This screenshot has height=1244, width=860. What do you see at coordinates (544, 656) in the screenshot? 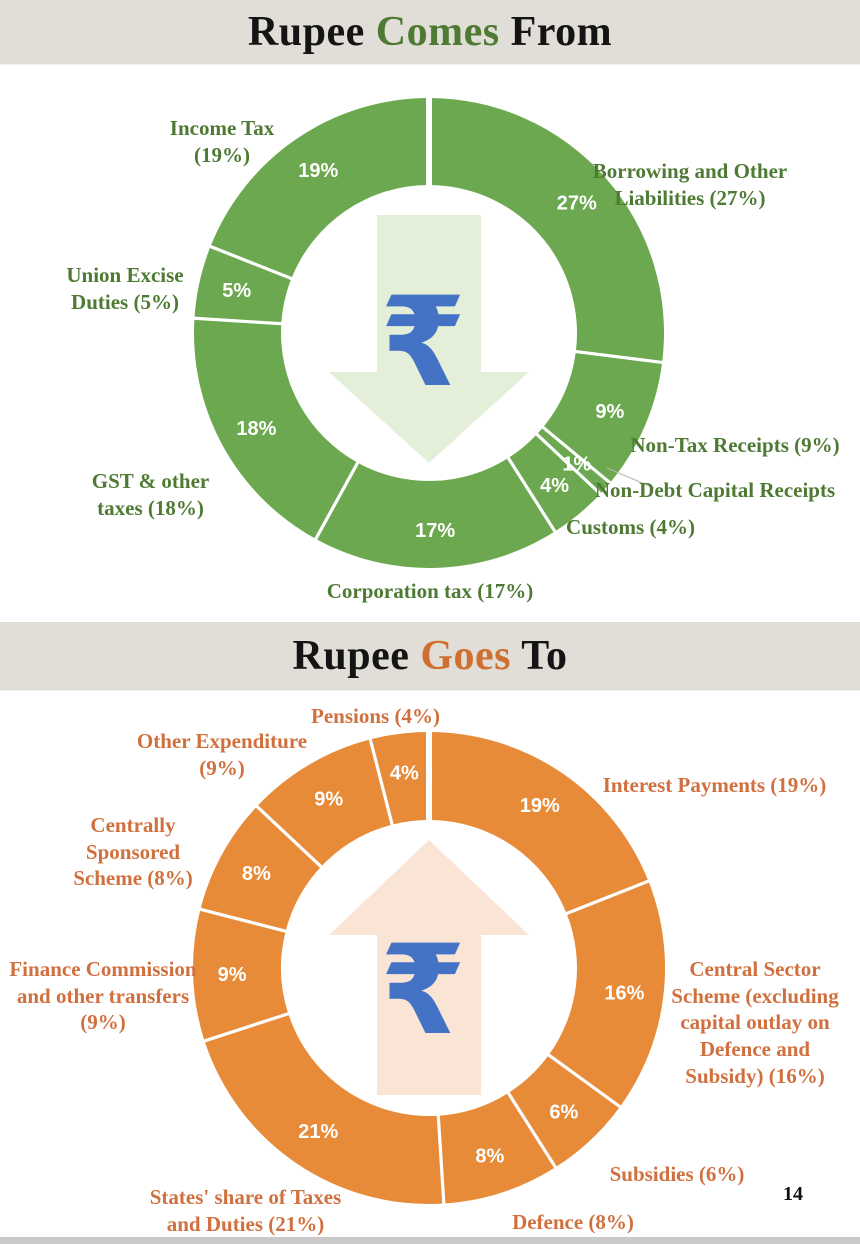
I see `title-word: To` at bounding box center [544, 656].